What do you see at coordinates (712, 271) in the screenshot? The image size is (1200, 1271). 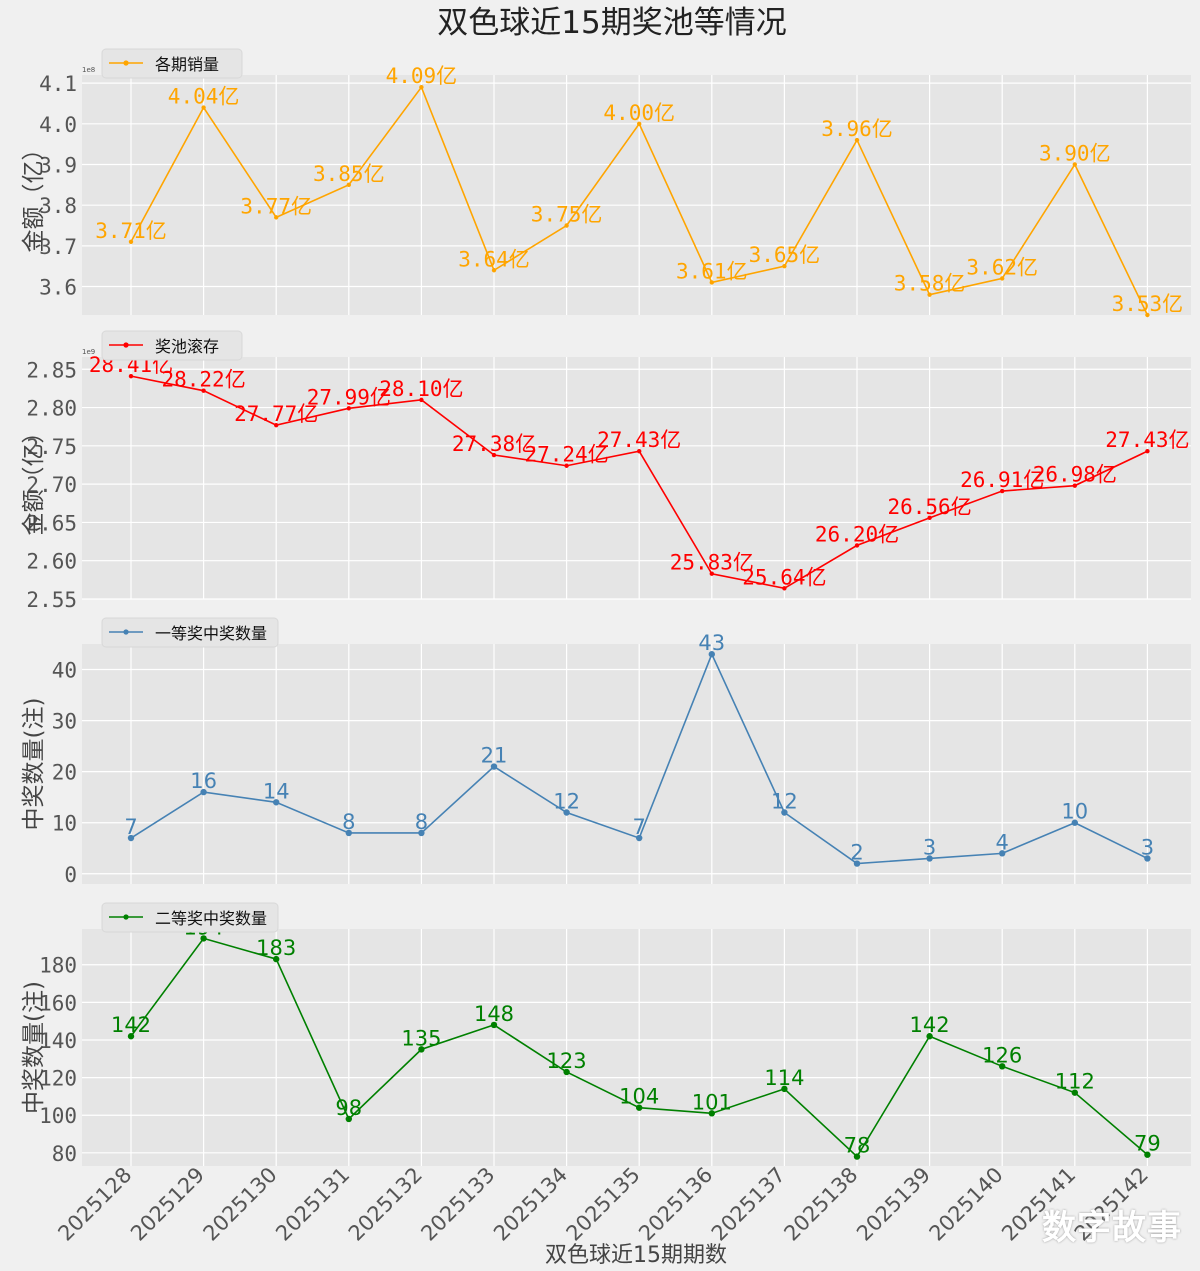 I see `data-label: 3.61亿` at bounding box center [712, 271].